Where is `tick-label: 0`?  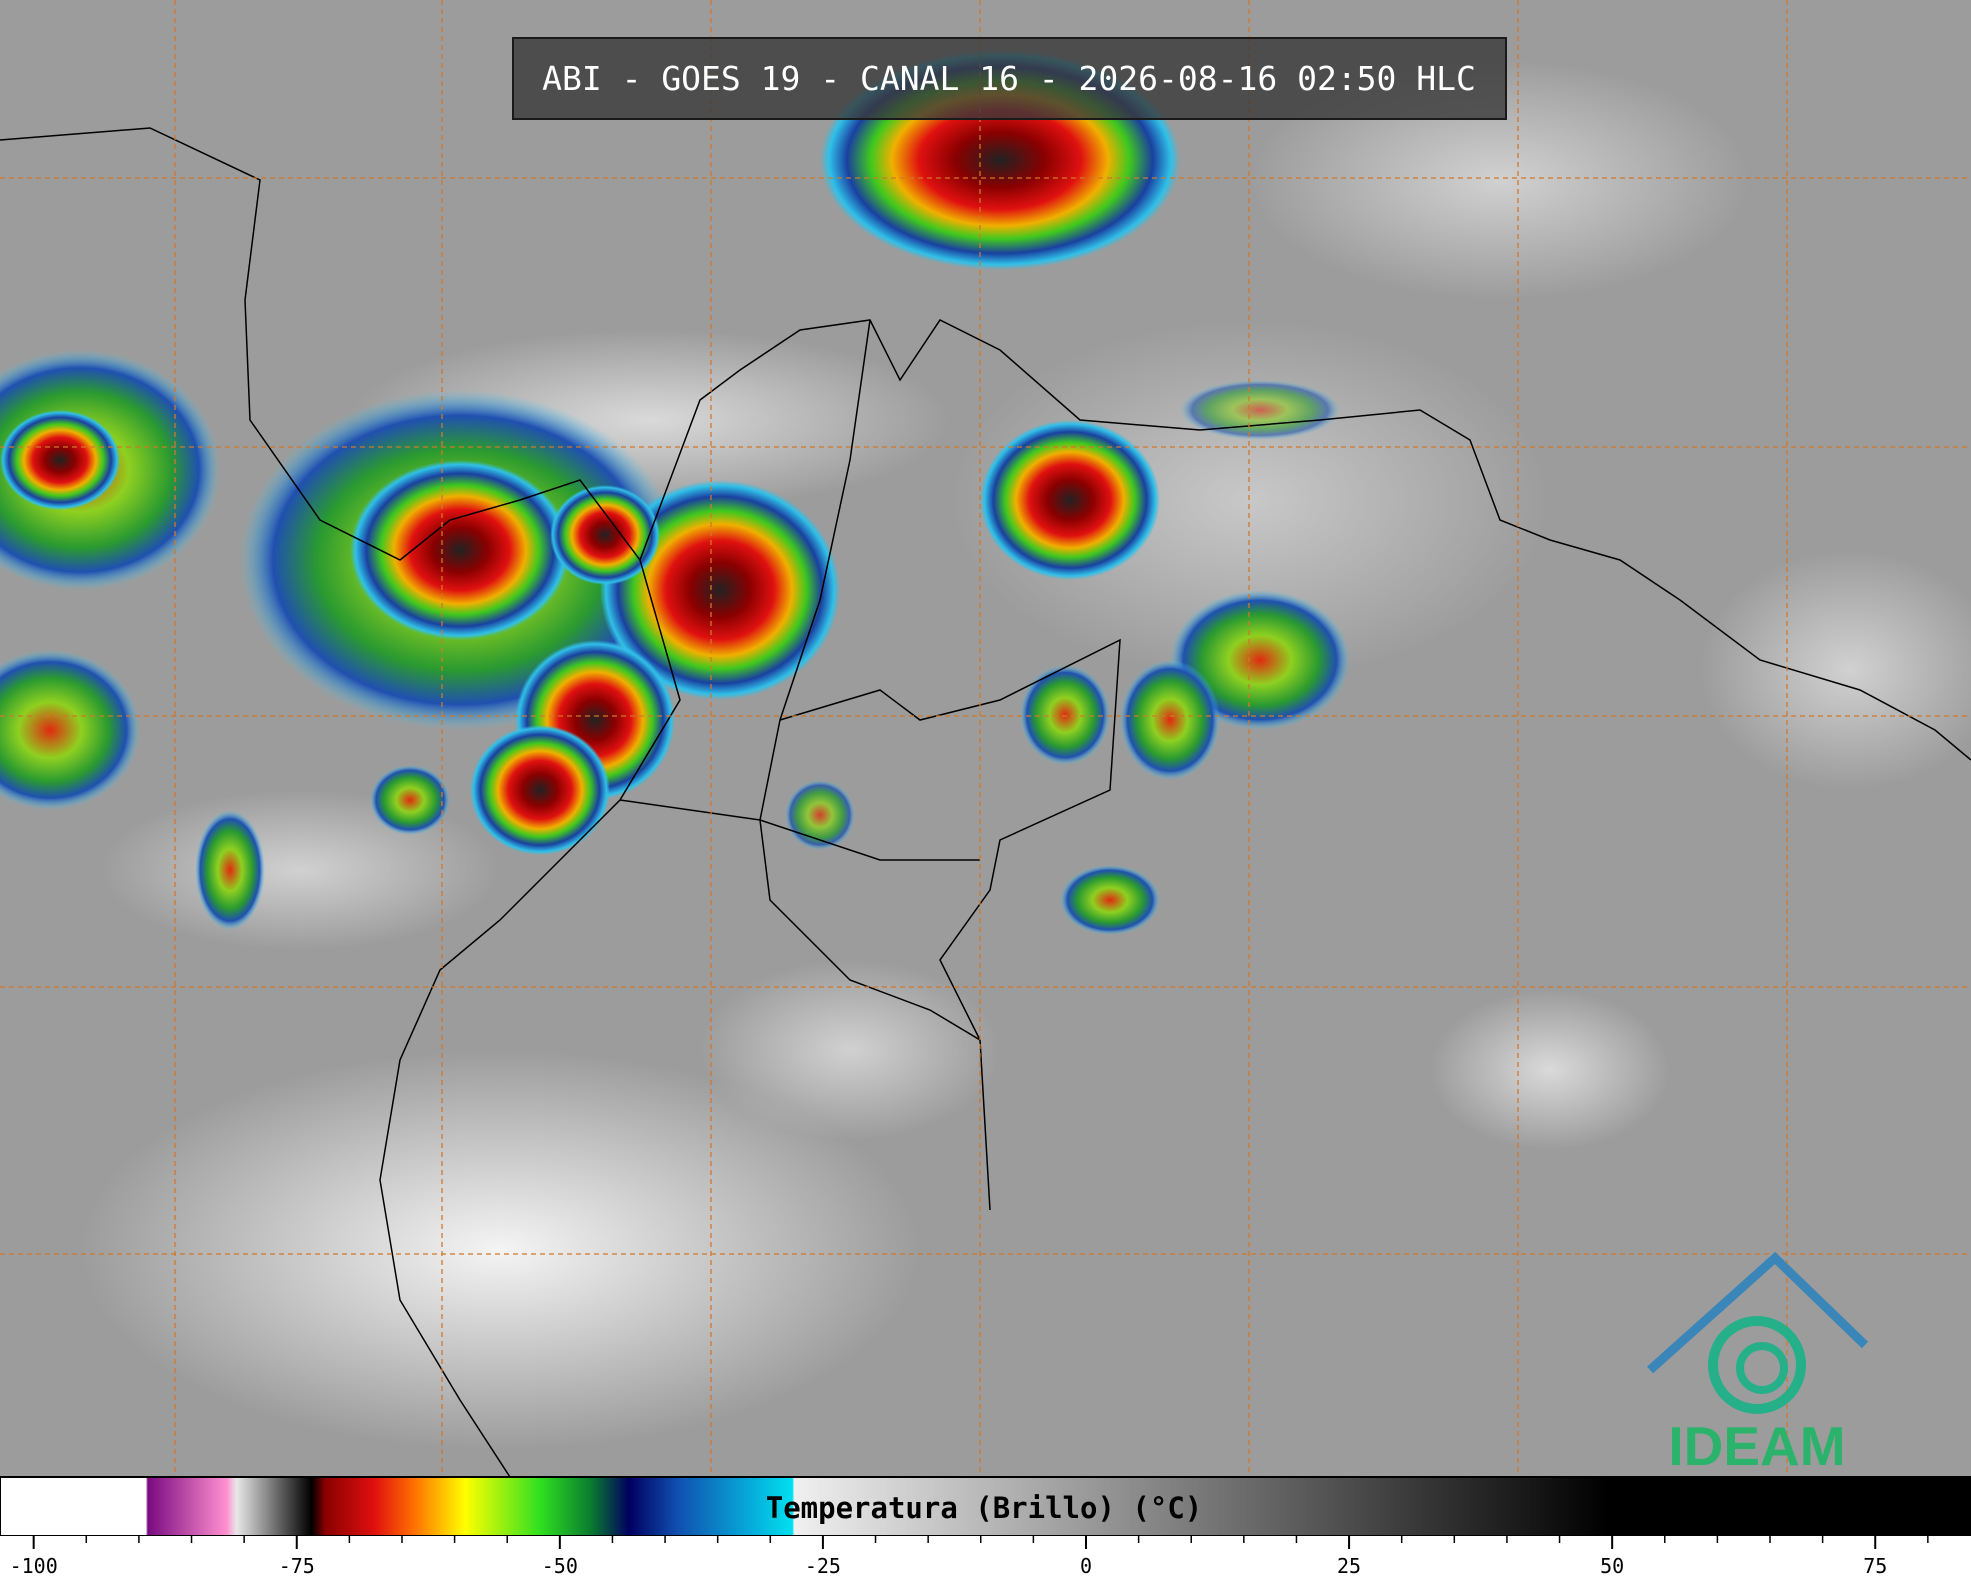 tick-label: 0 is located at coordinates (1086, 1565).